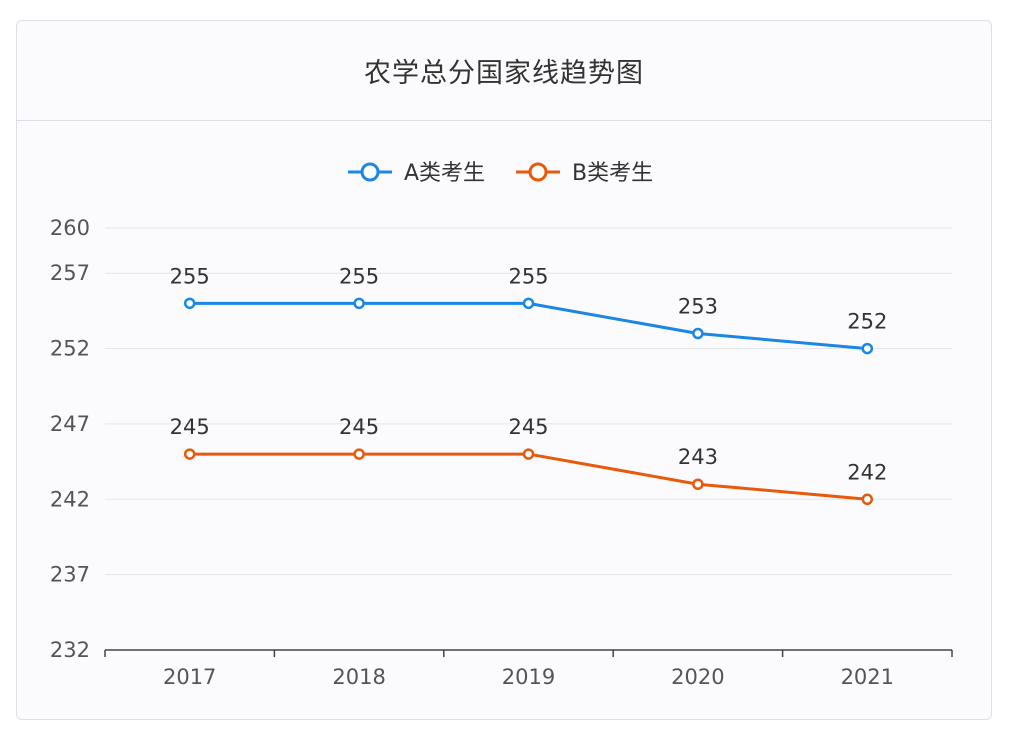 The height and width of the screenshot is (744, 1018). I want to click on x-tick-label: 2018, so click(358, 677).